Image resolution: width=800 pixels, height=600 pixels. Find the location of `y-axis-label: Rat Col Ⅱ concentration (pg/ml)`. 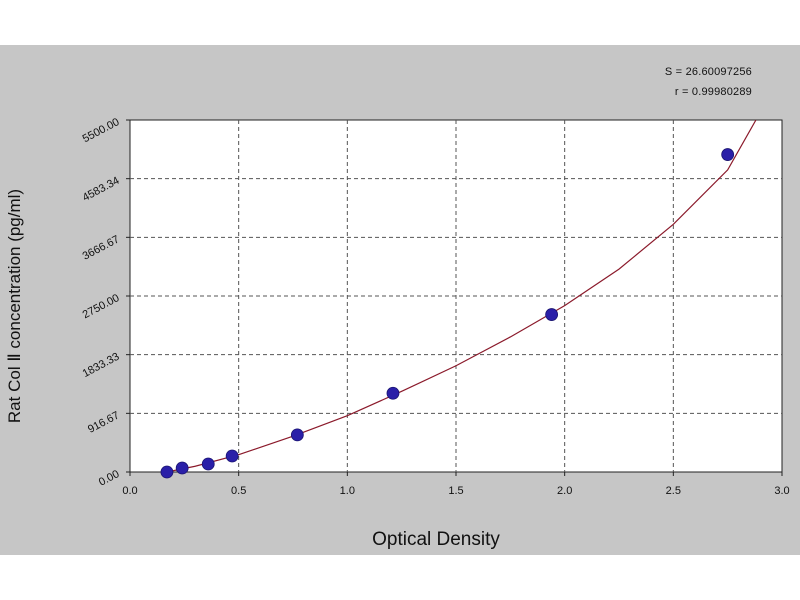

y-axis-label: Rat Col Ⅱ concentration (pg/ml) is located at coordinates (14, 306).